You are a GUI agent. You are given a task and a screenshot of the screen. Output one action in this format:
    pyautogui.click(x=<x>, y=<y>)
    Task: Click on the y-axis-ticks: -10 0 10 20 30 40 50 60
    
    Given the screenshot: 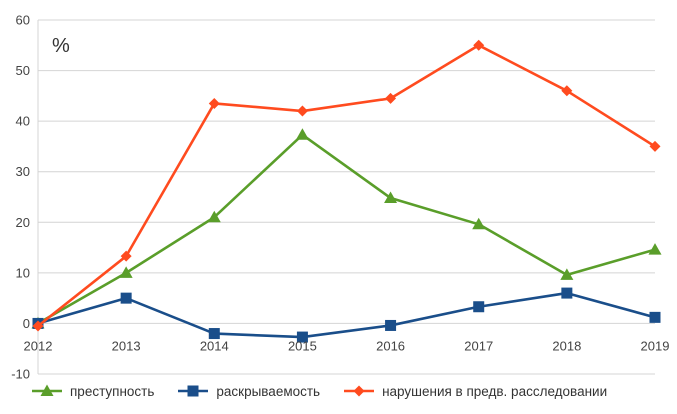 What is the action you would take?
    pyautogui.click(x=20, y=197)
    